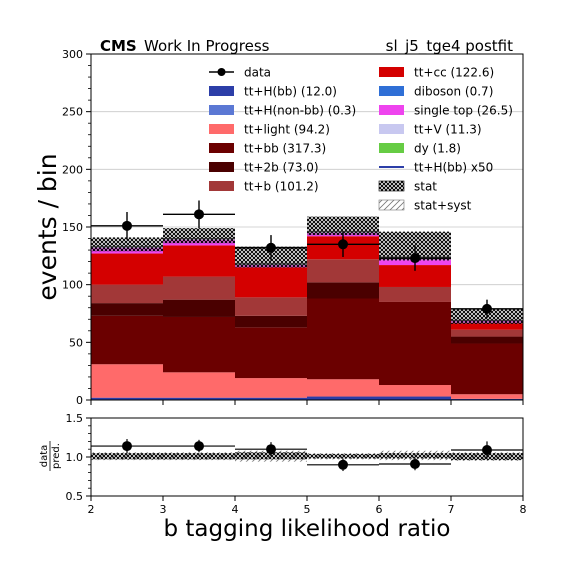 The image size is (562, 576). I want to click on legend-item: dy (1.8), so click(420, 149).